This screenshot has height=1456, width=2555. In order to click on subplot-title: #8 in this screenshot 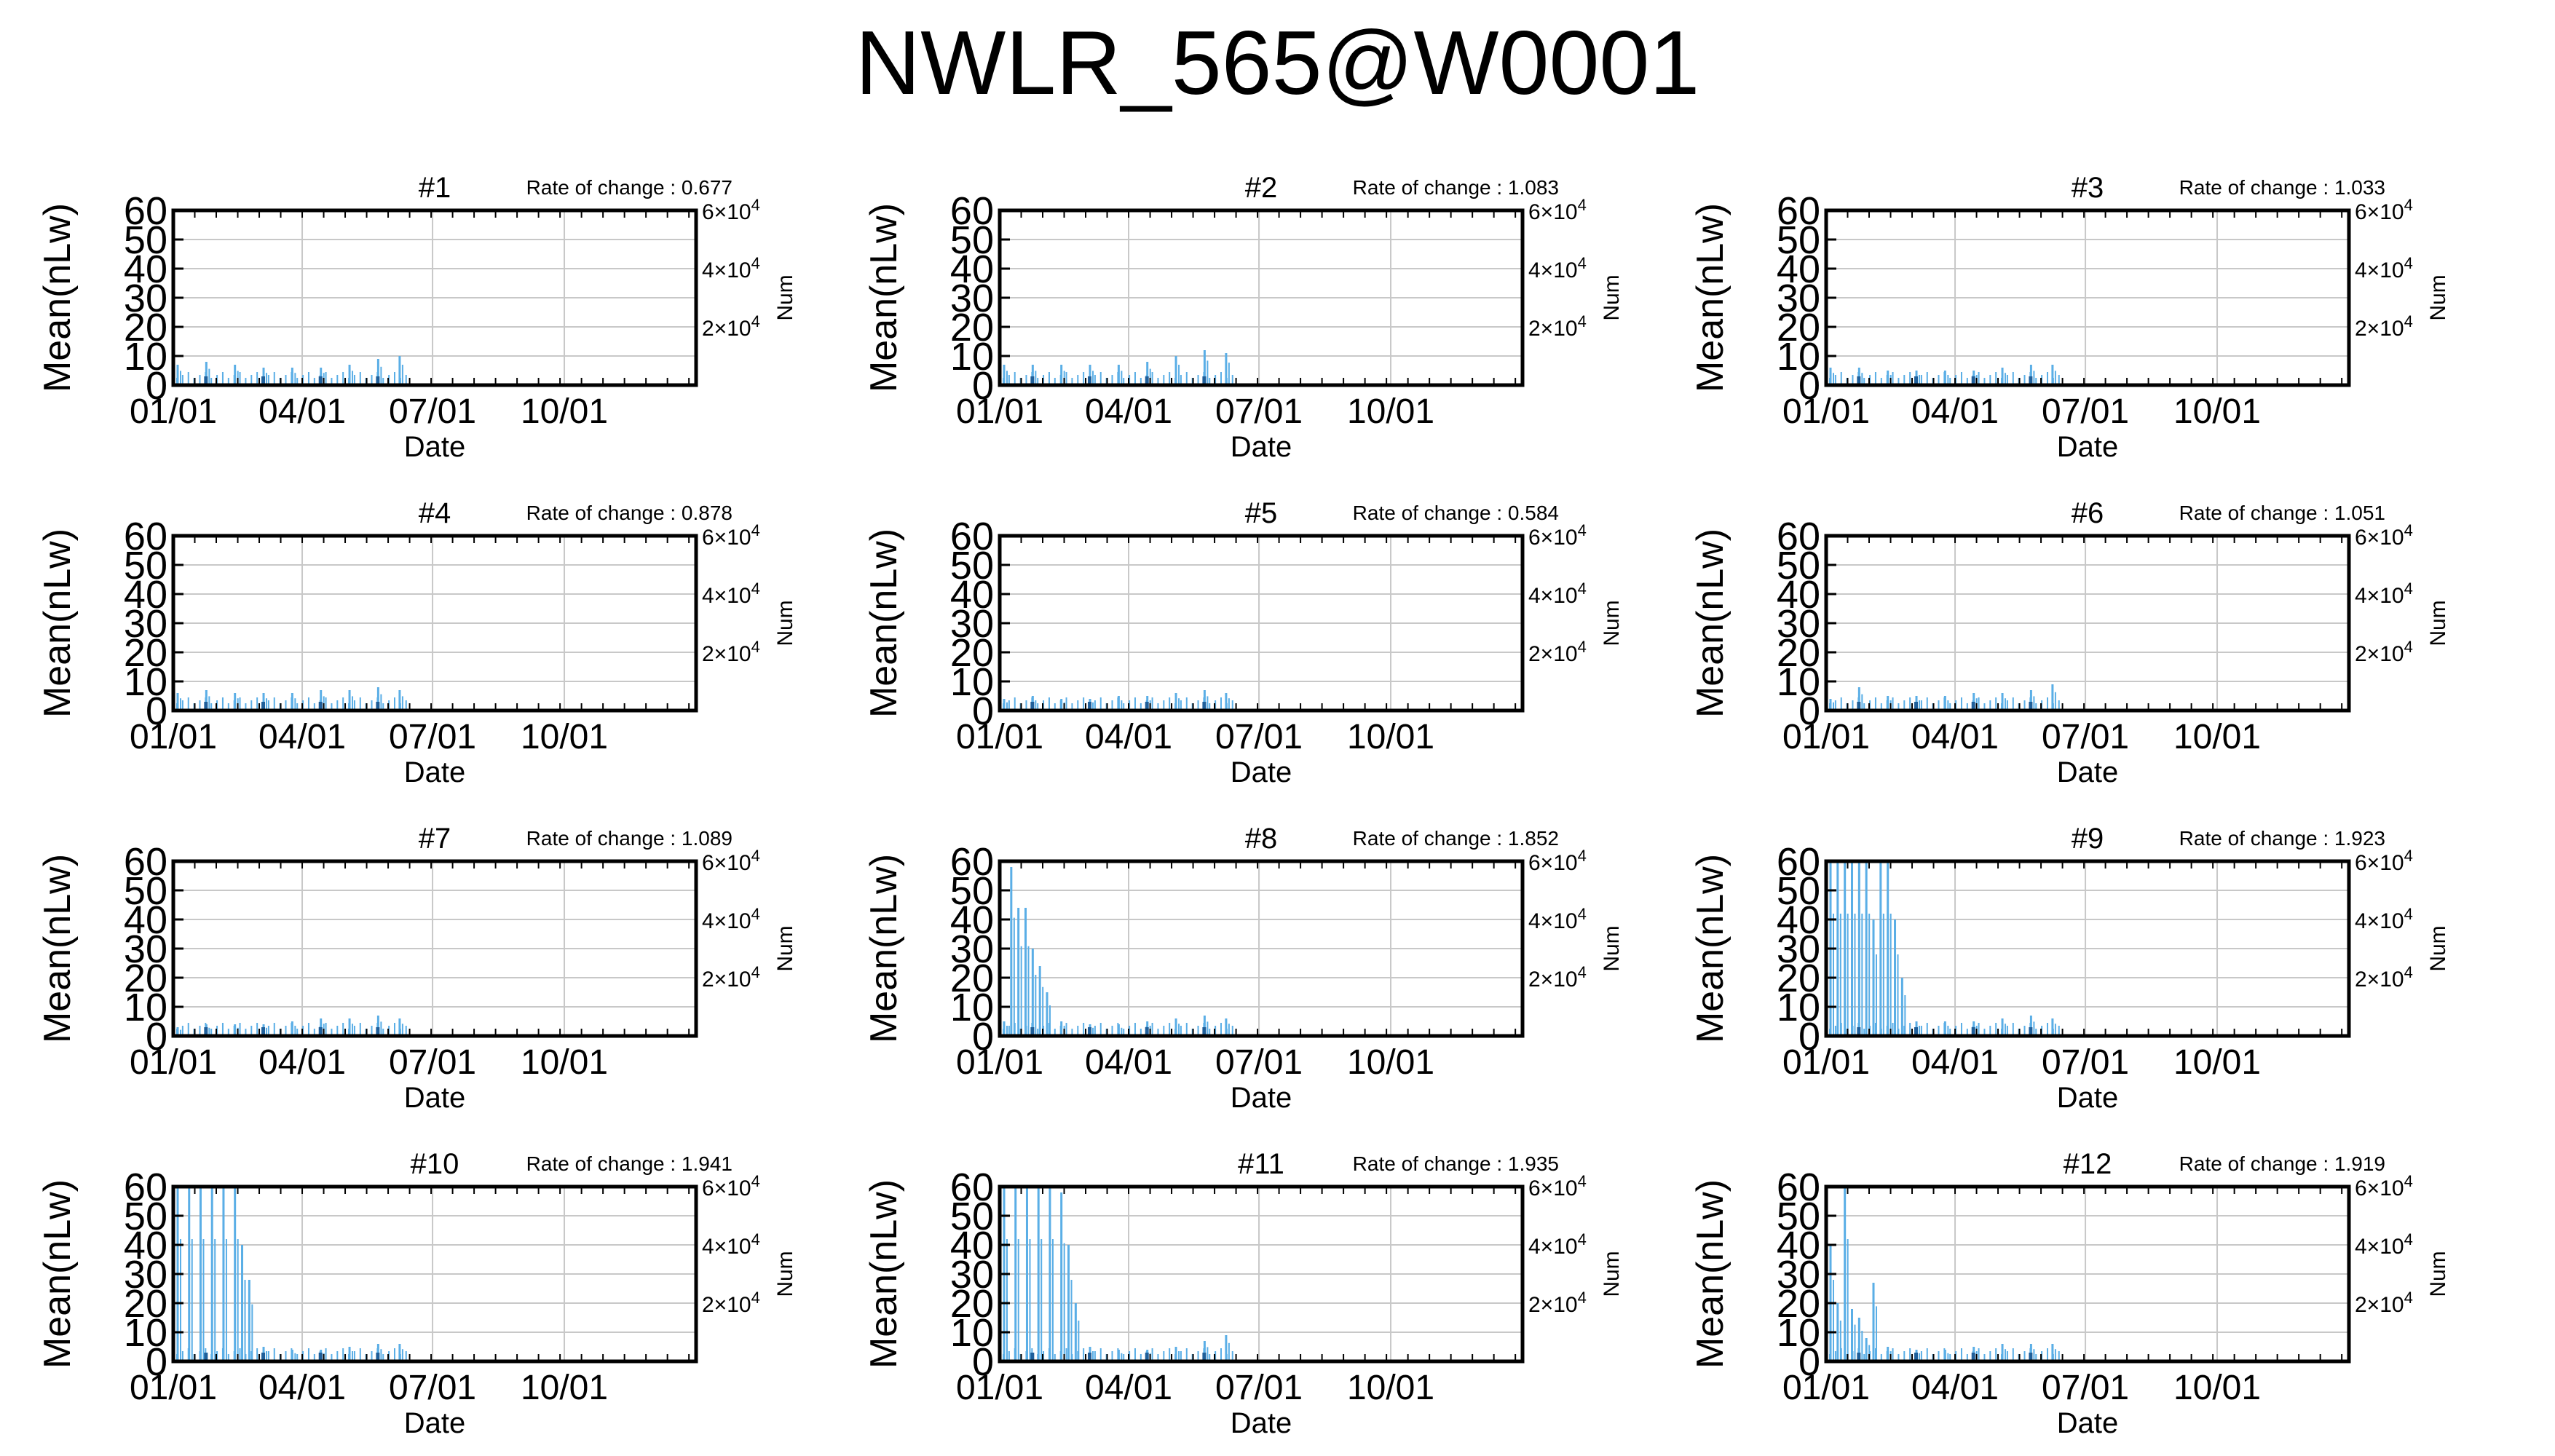, I will do `click(1261, 839)`.